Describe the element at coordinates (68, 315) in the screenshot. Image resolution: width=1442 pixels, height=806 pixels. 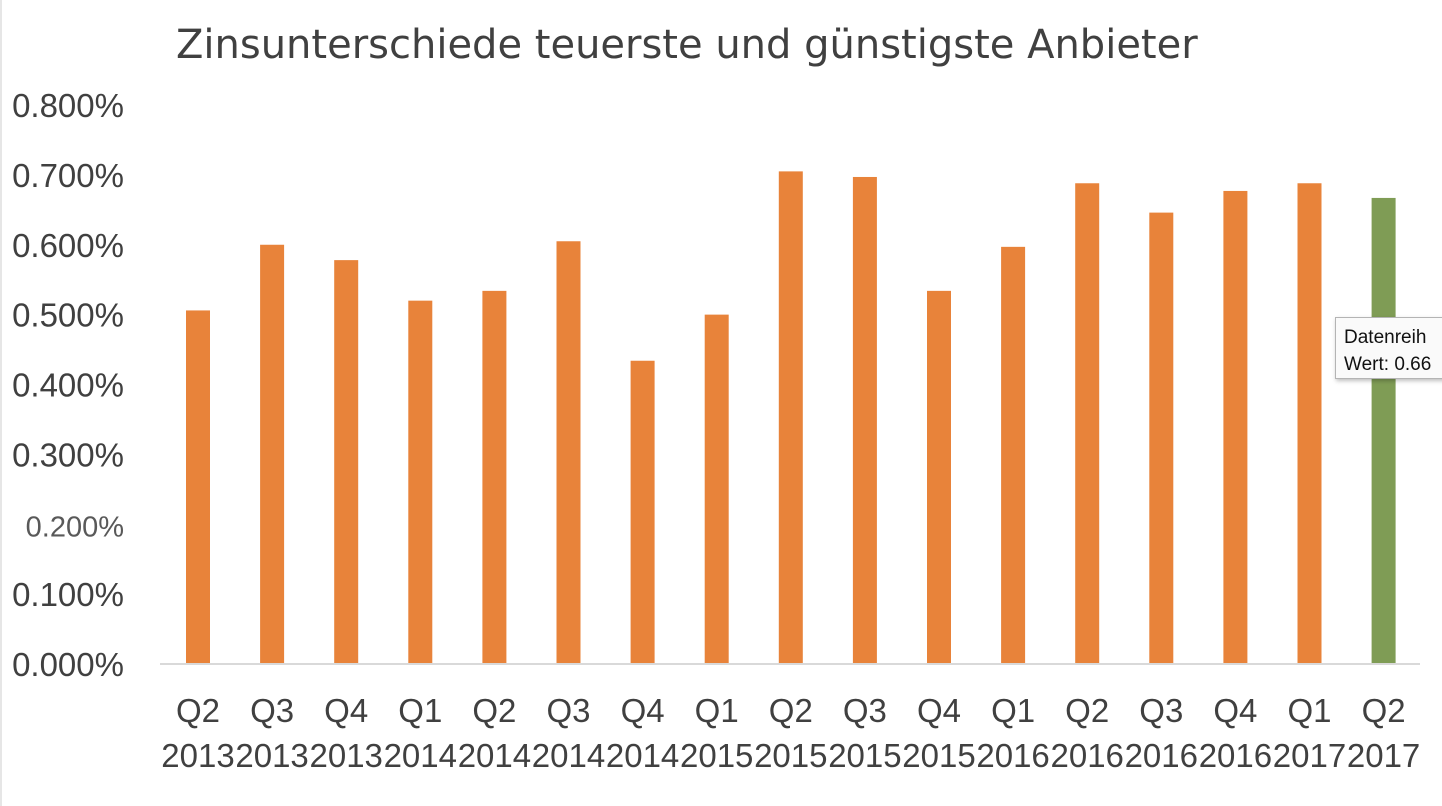
I see `y-tick-label: 0.500%` at that location.